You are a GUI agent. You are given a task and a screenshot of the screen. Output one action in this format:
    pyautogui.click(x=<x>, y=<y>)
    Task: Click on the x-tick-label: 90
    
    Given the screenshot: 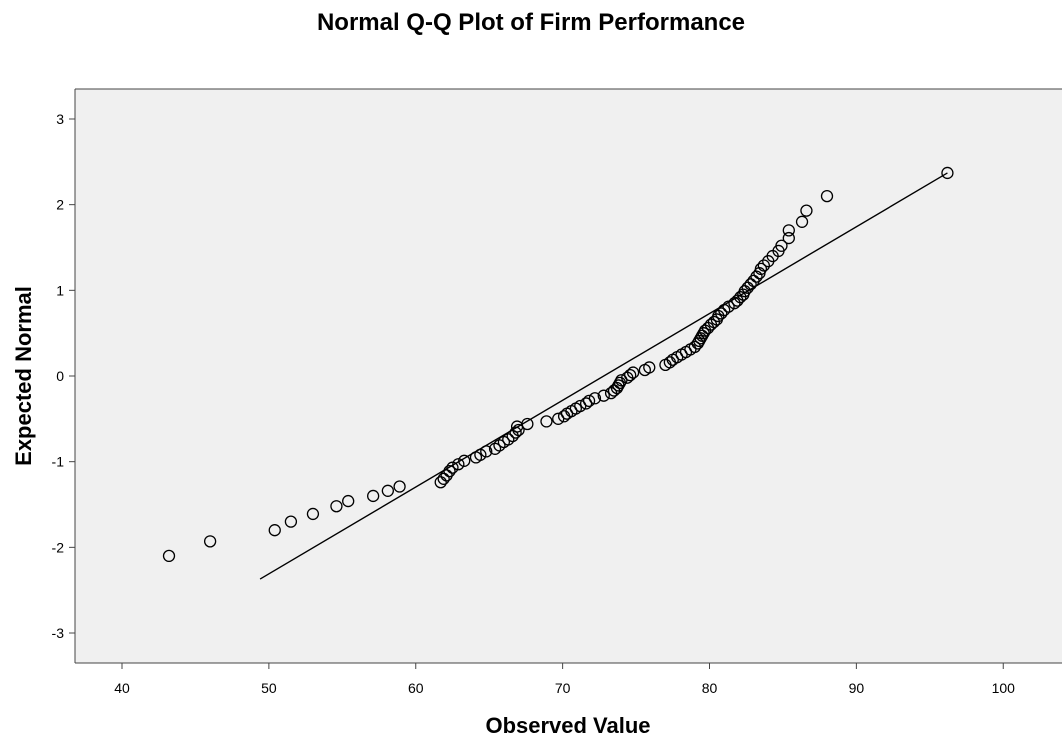 What is the action you would take?
    pyautogui.click(x=857, y=688)
    